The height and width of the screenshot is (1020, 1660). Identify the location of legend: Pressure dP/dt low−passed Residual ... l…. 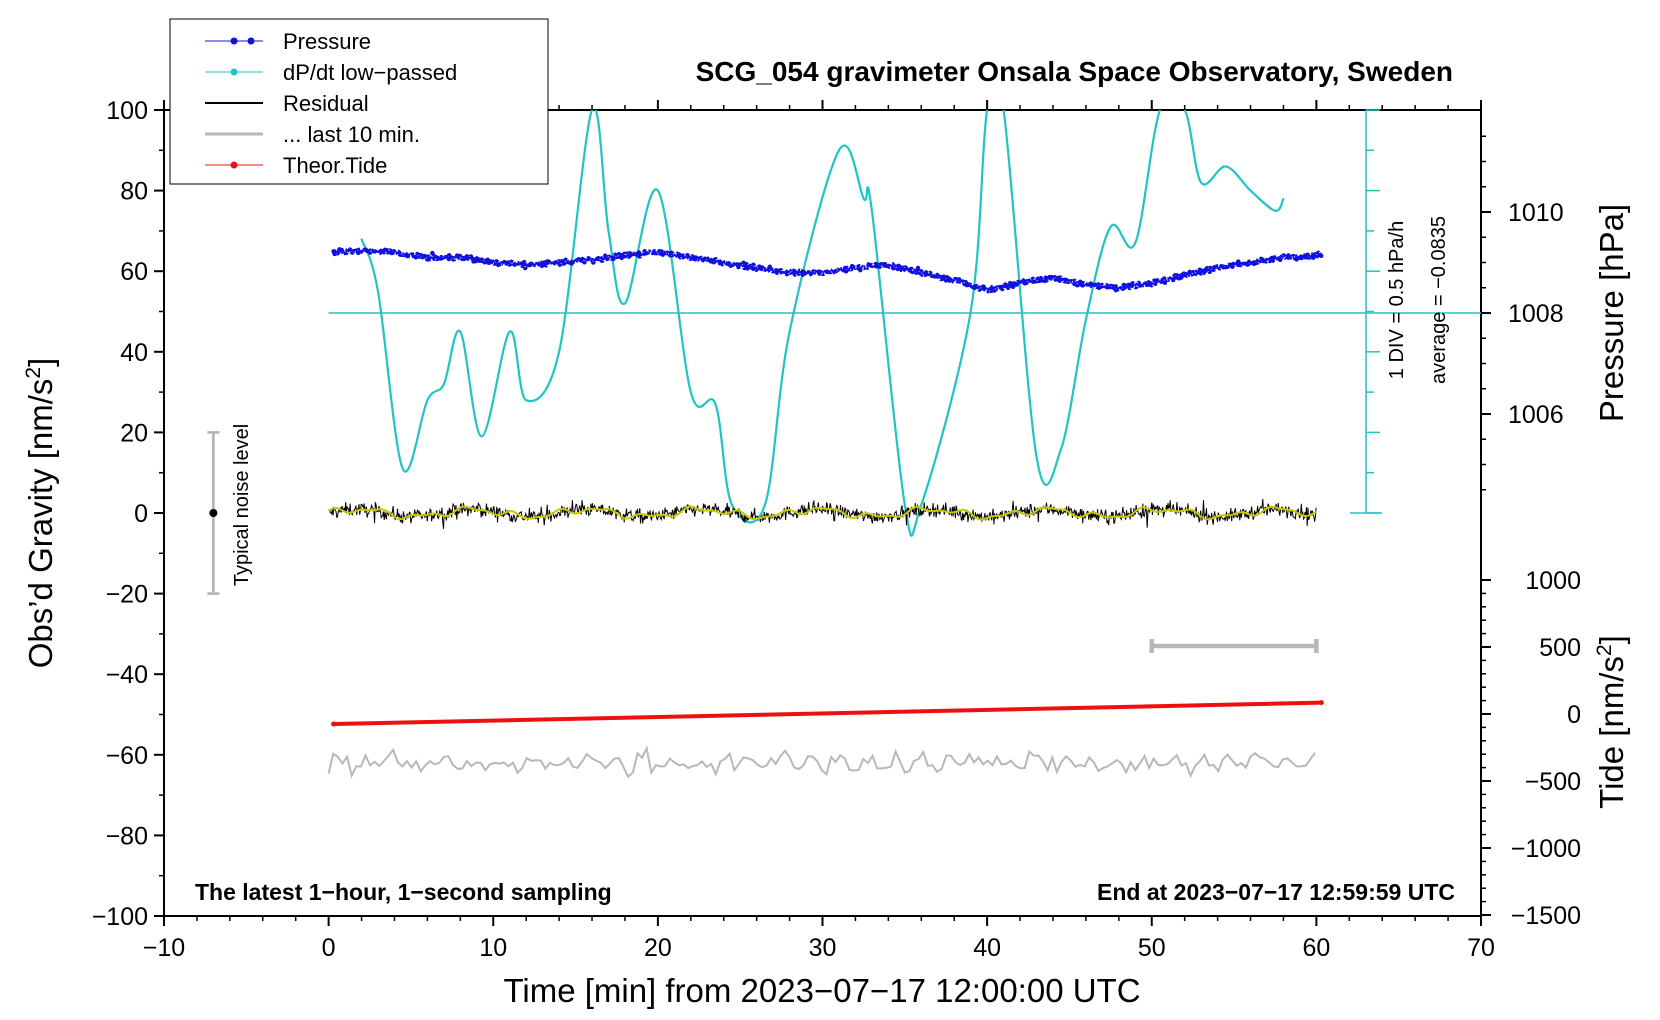
(359, 101).